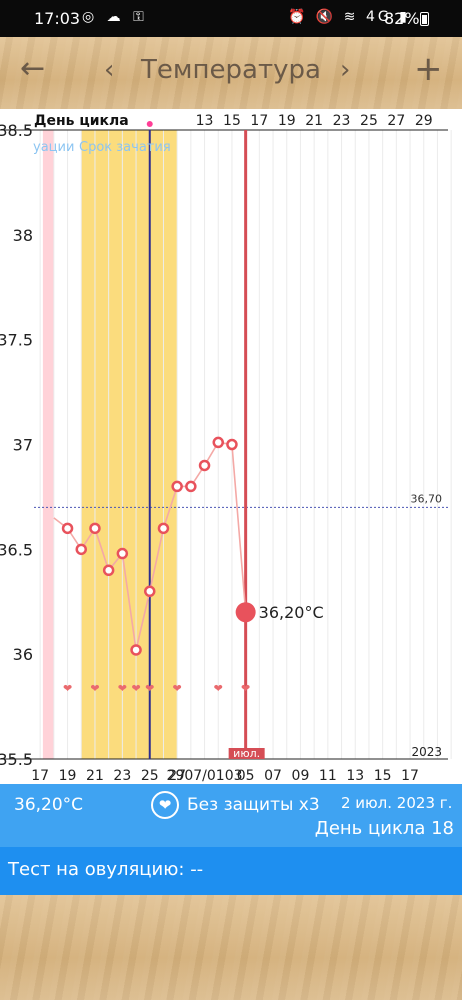 The image size is (462, 1000). What do you see at coordinates (273, 776) in the screenshot?
I see `date-tick-label: 07` at bounding box center [273, 776].